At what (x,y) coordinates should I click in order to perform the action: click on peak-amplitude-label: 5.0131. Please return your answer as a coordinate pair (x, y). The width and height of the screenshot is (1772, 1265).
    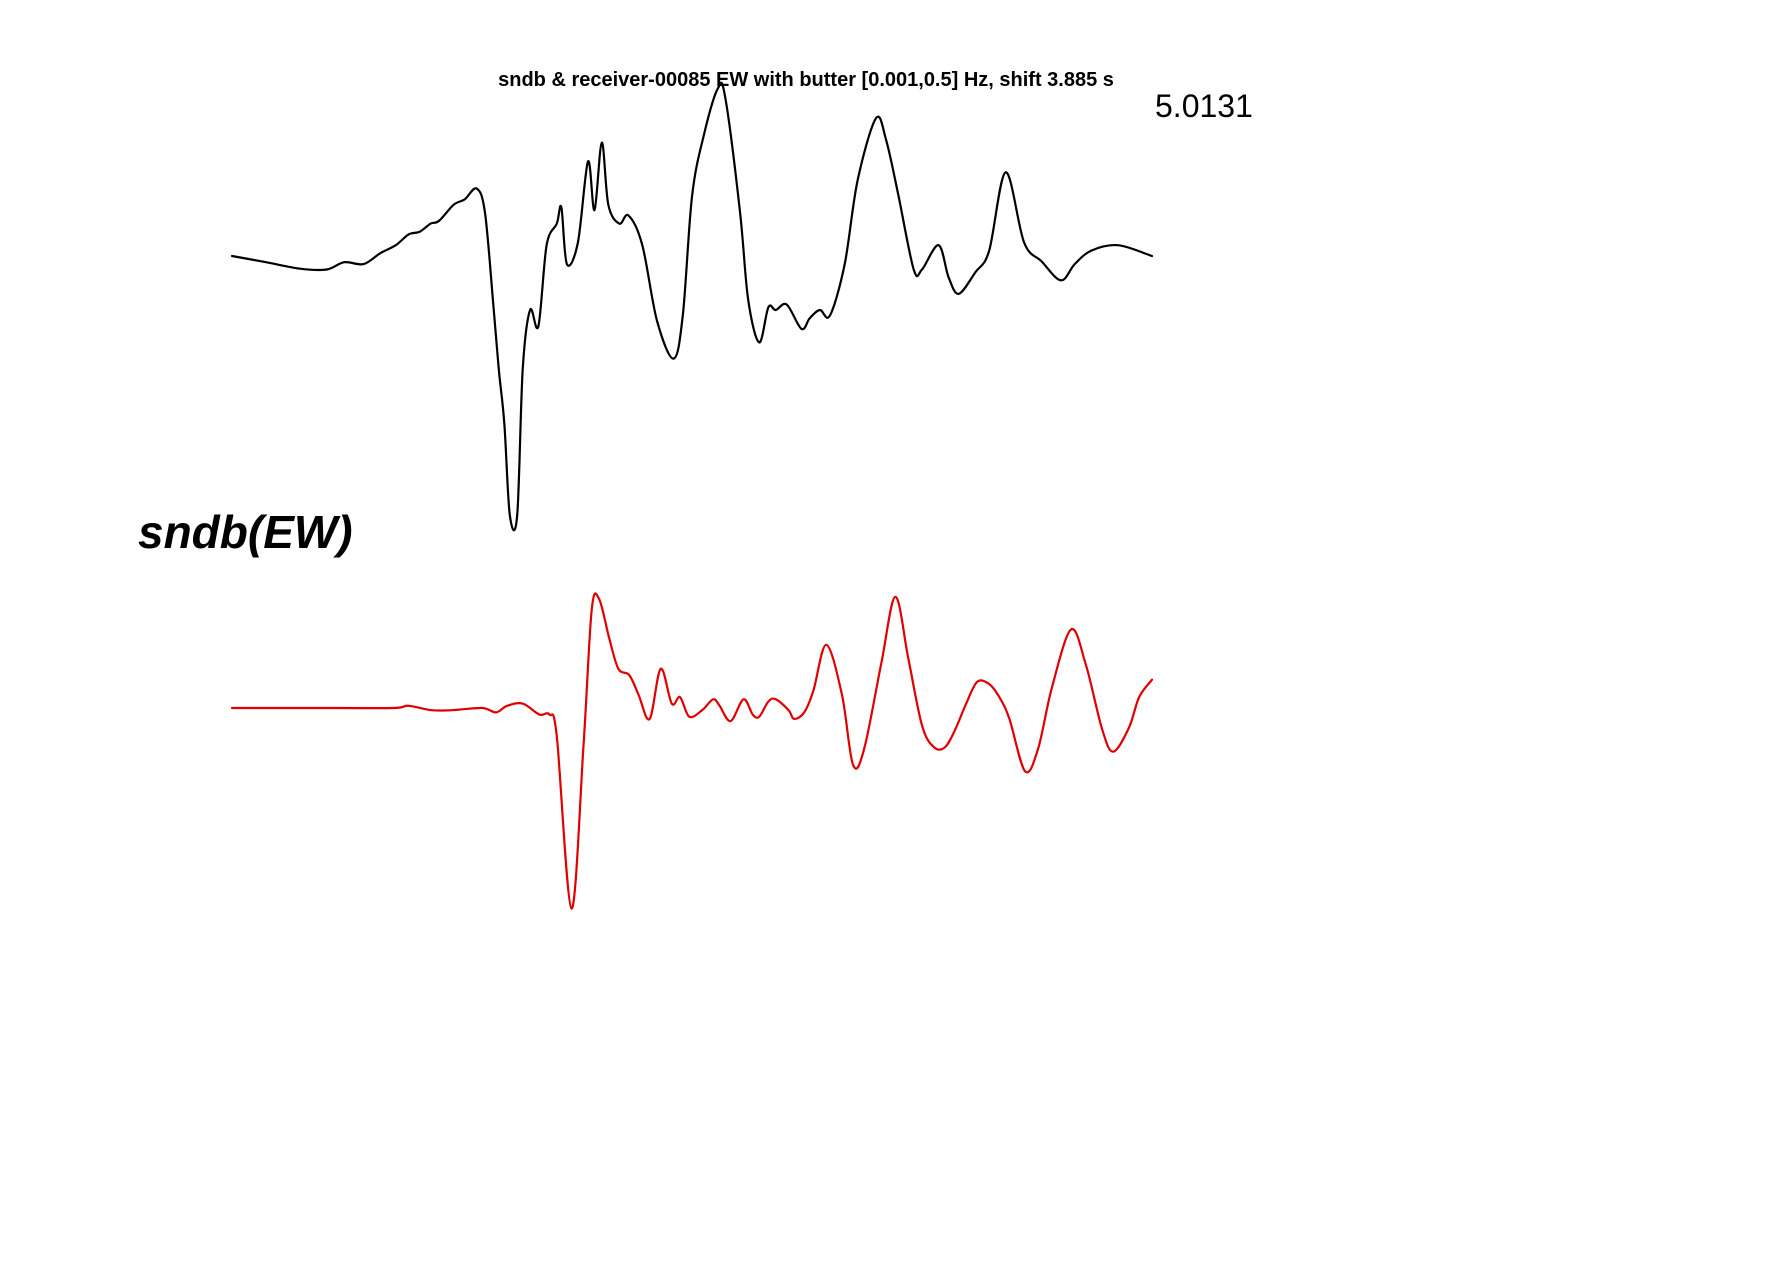
    Looking at the image, I should click on (1204, 106).